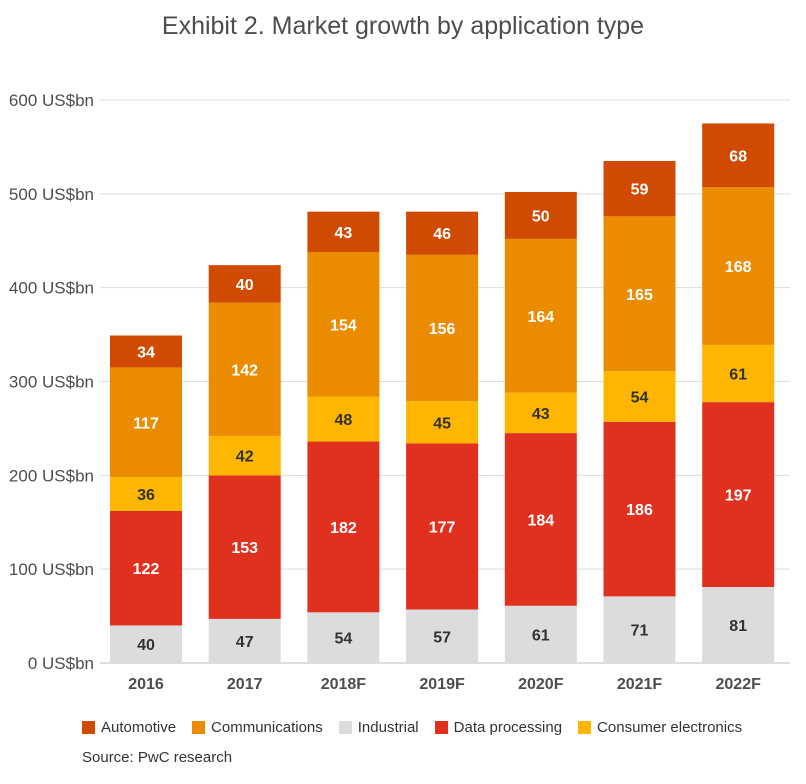  I want to click on data-label: 71, so click(640, 631).